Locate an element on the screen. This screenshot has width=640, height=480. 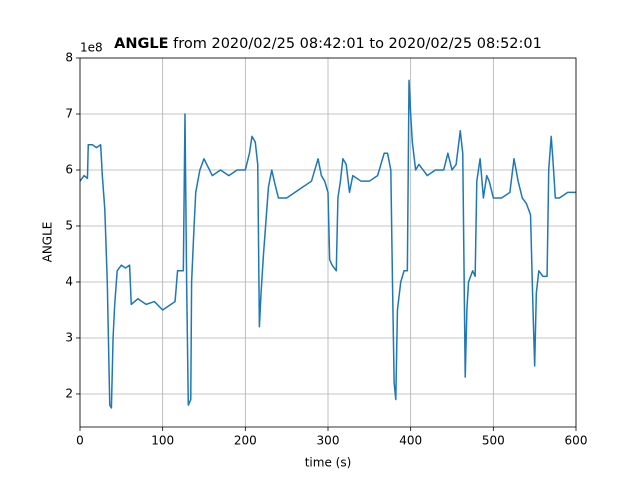
x-tick-label: 300 is located at coordinates (328, 441).